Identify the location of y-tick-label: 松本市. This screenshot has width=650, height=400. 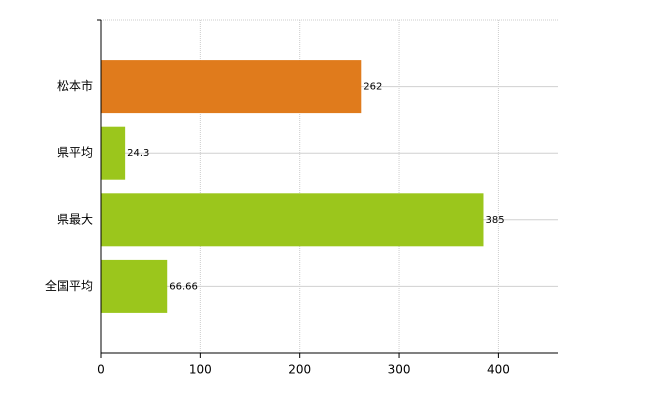
(75, 85).